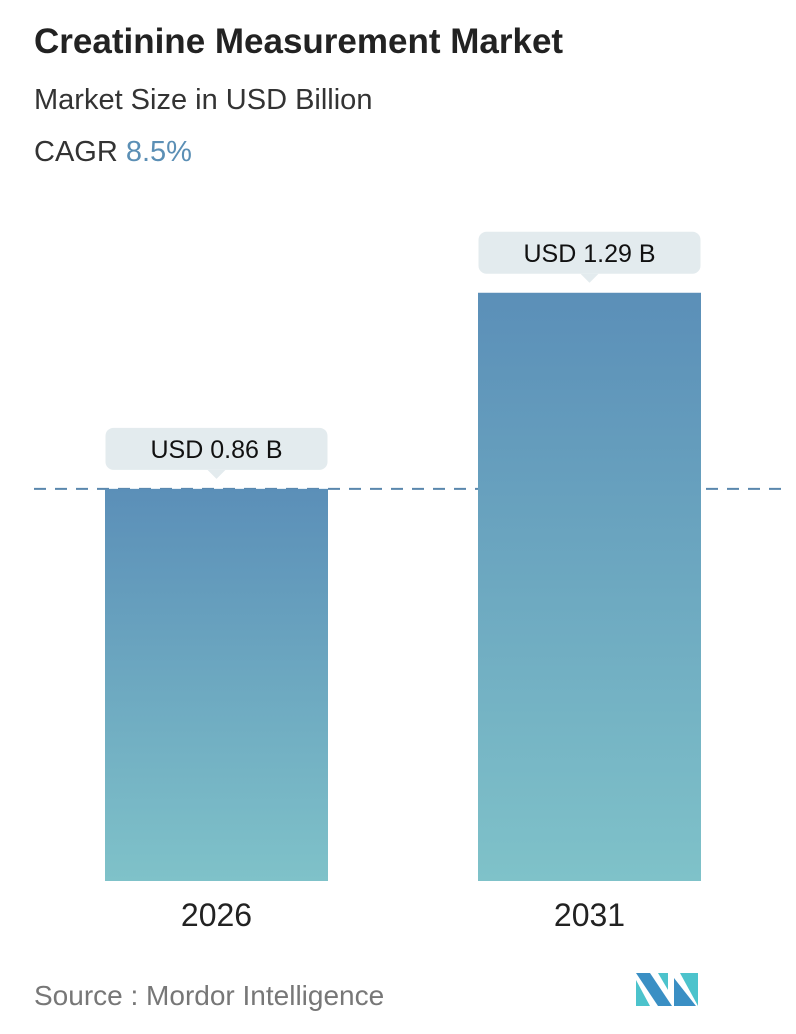 The image size is (796, 1034). Describe the element at coordinates (216, 684) in the screenshot. I see `bar-2026` at that location.